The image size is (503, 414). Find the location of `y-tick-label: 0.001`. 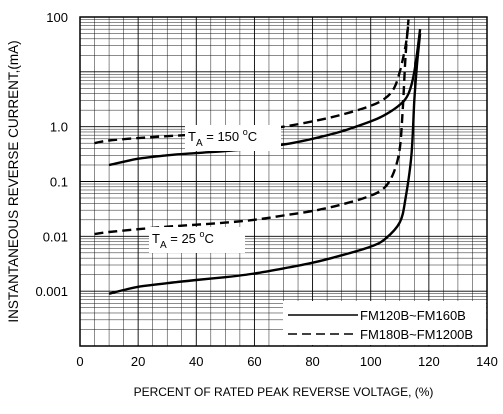

y-tick-label: 0.001 is located at coordinates (51, 291).